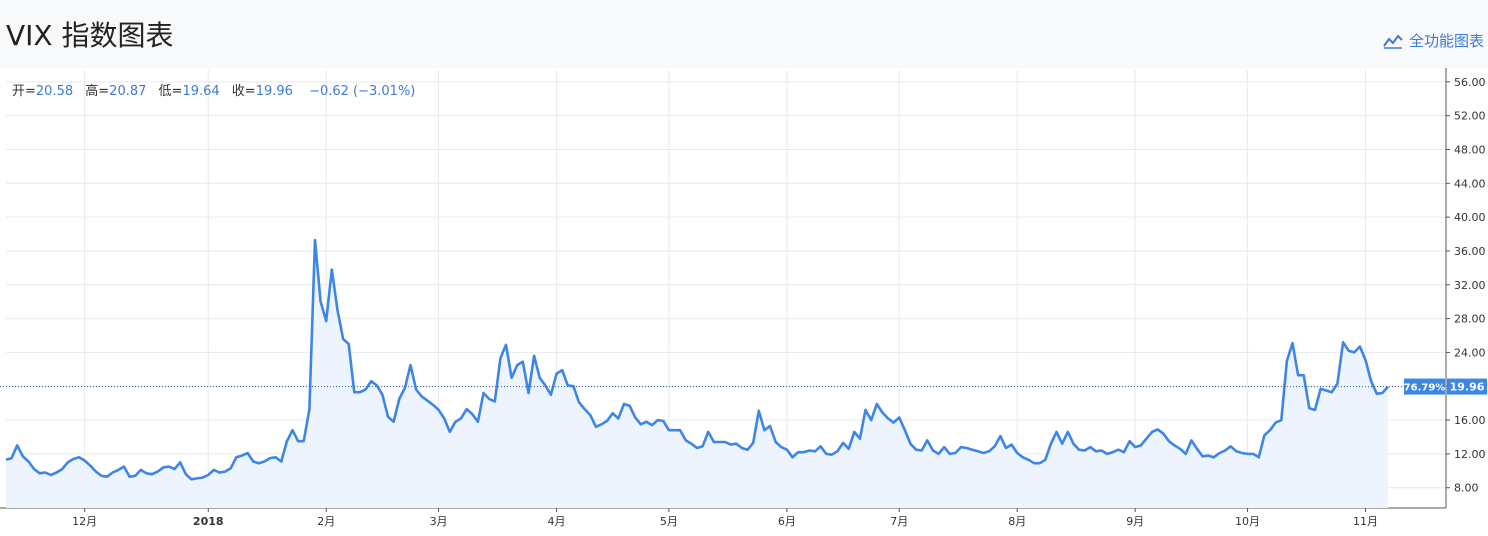  I want to click on x-tick-label: 4月, so click(557, 521).